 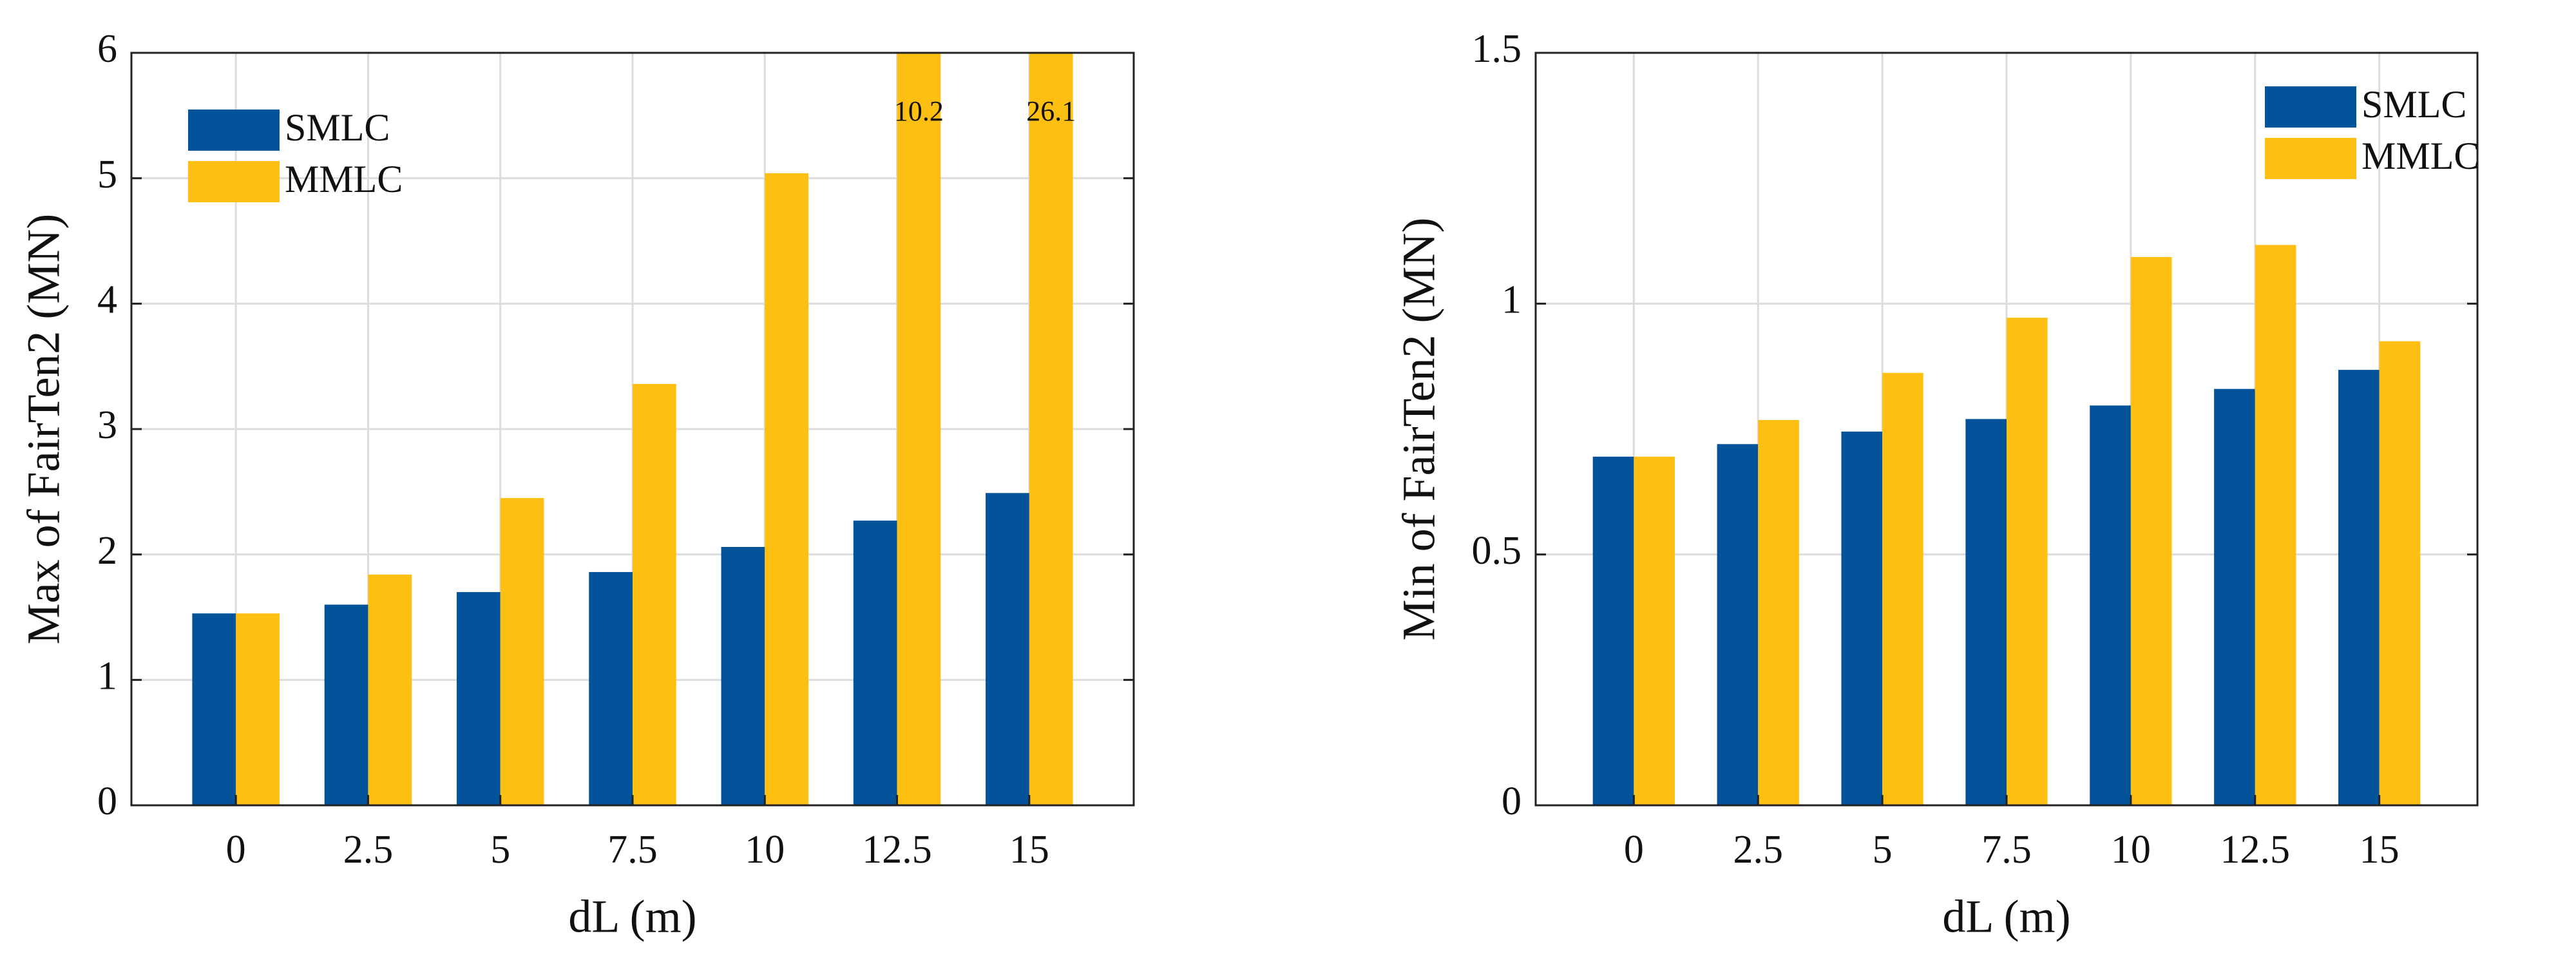 I want to click on y-tick-label: 6, so click(x=107, y=49).